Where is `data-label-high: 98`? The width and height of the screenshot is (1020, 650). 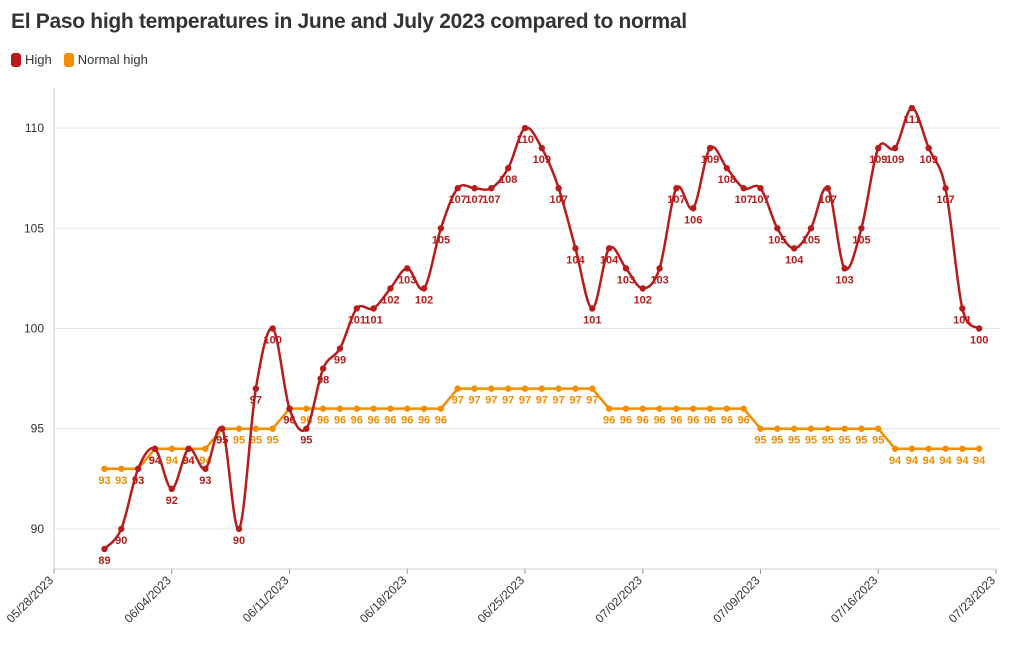 data-label-high: 98 is located at coordinates (323, 381).